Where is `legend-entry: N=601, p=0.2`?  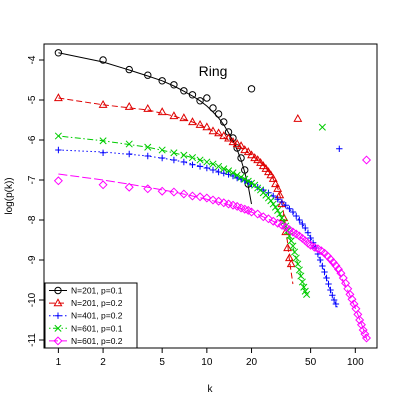
legend-entry: N=601, p=0.2 is located at coordinates (86, 341).